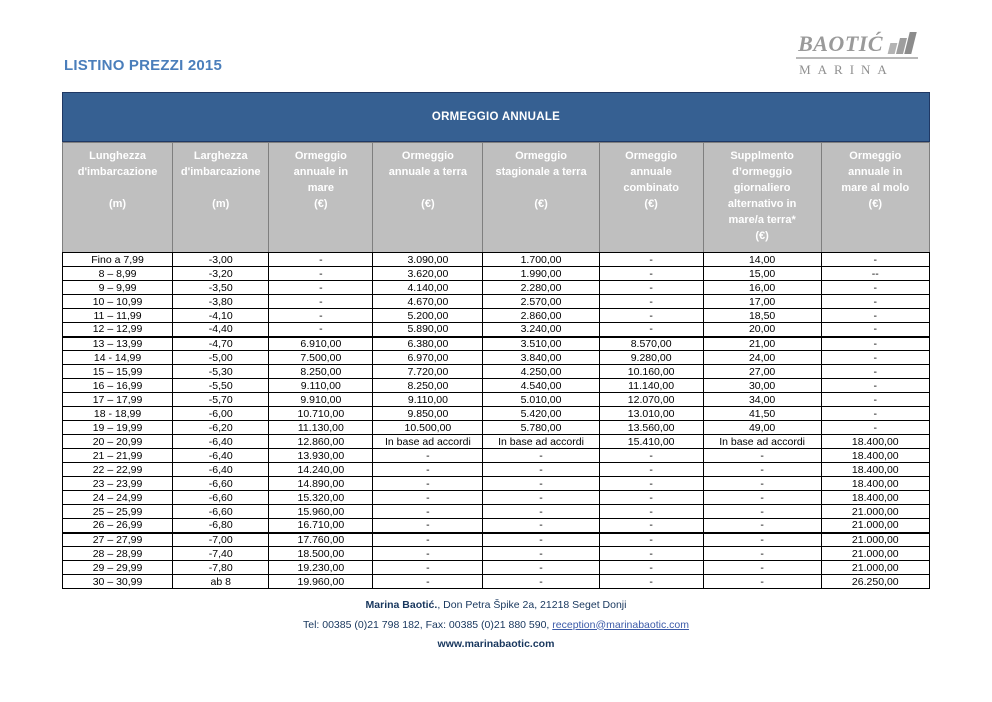  What do you see at coordinates (117, 526) in the screenshot?
I see `table-cell: 26 – 26,99` at bounding box center [117, 526].